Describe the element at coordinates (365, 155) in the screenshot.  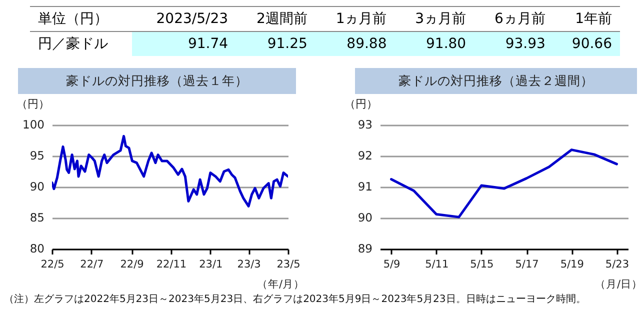
I see `y-tick-label: 92` at that location.